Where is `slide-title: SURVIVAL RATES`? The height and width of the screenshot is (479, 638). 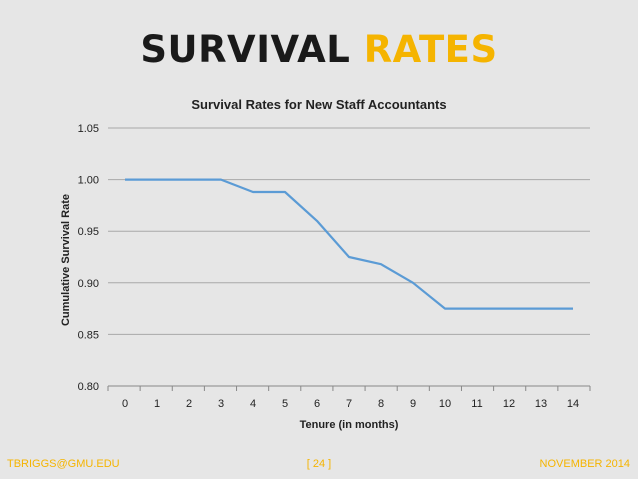
slide-title: SURVIVAL RATES is located at coordinates (319, 49).